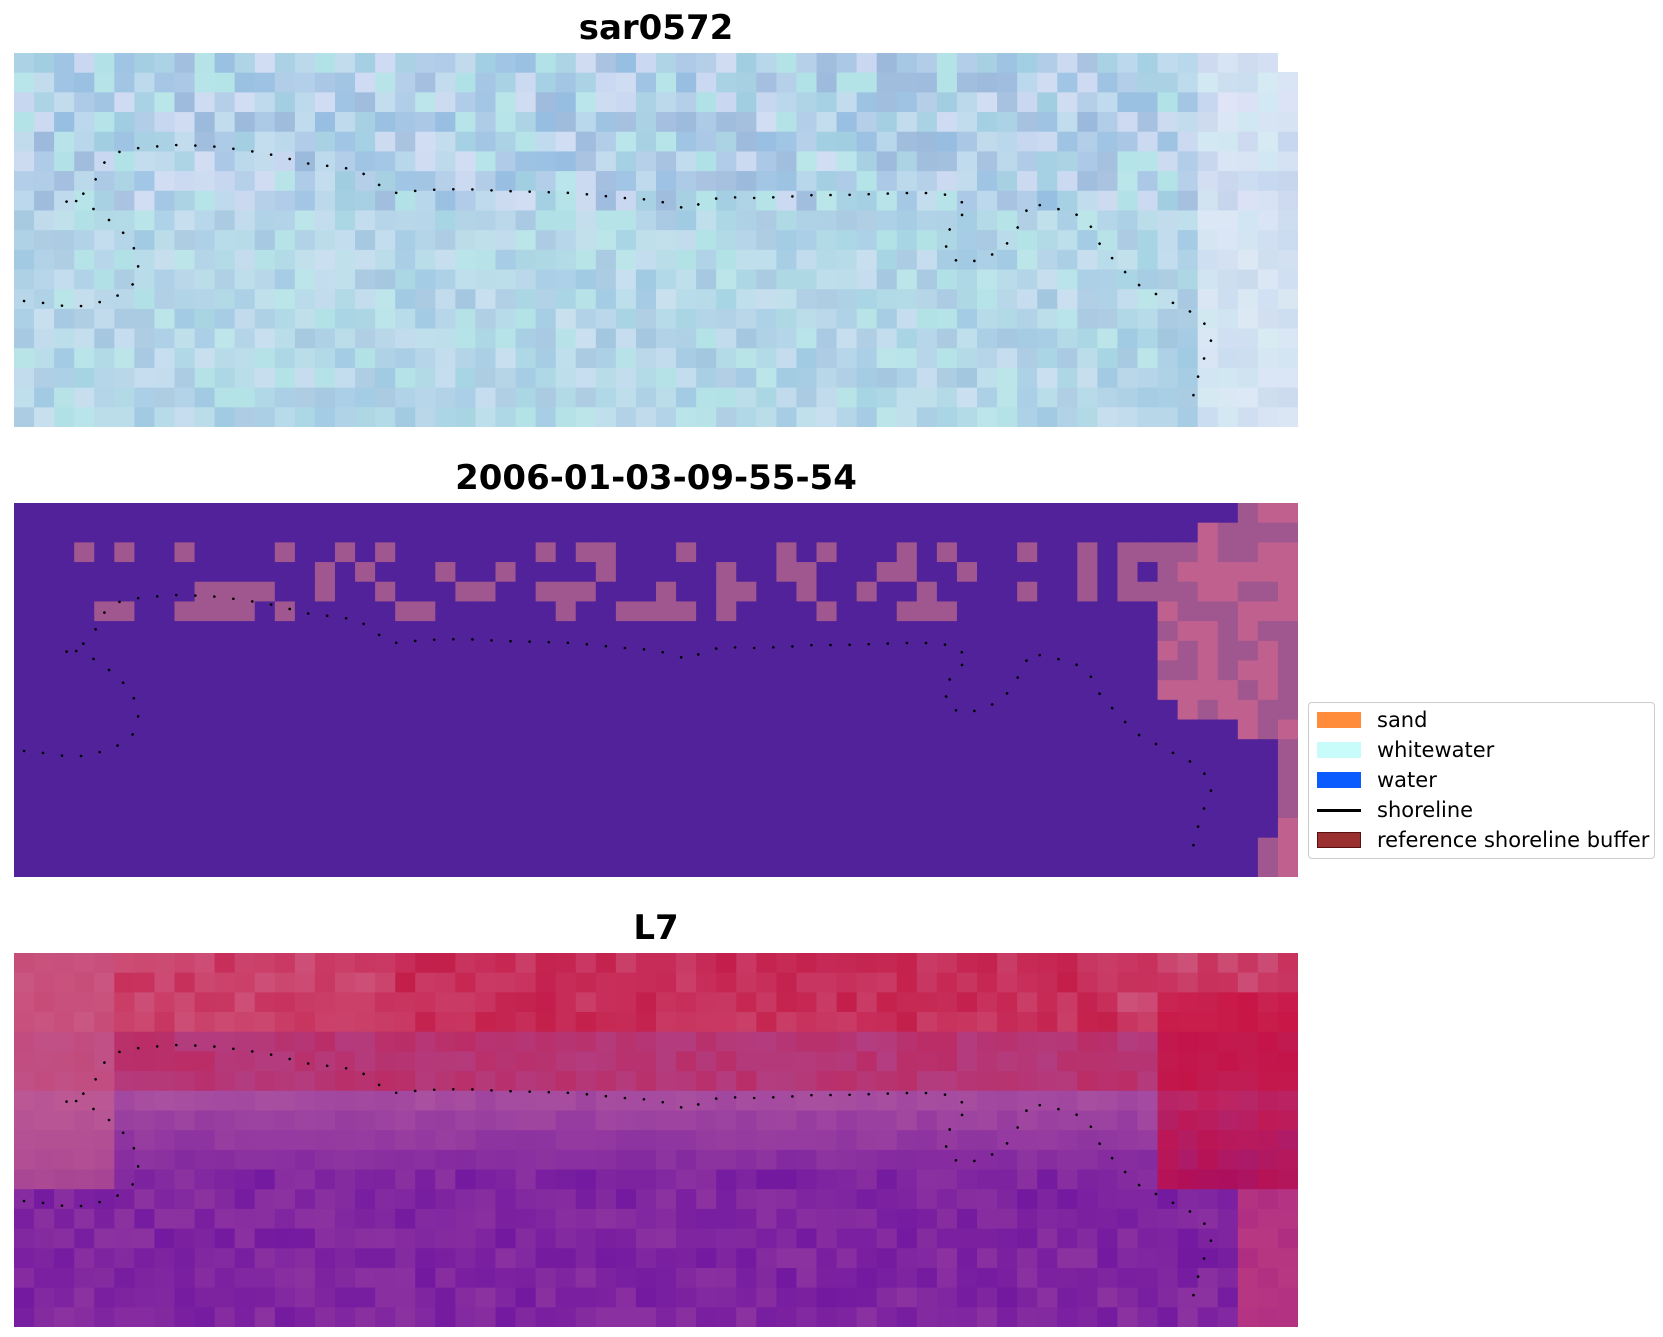 The height and width of the screenshot is (1337, 1663). I want to click on legend-label-water: water, so click(1407, 780).